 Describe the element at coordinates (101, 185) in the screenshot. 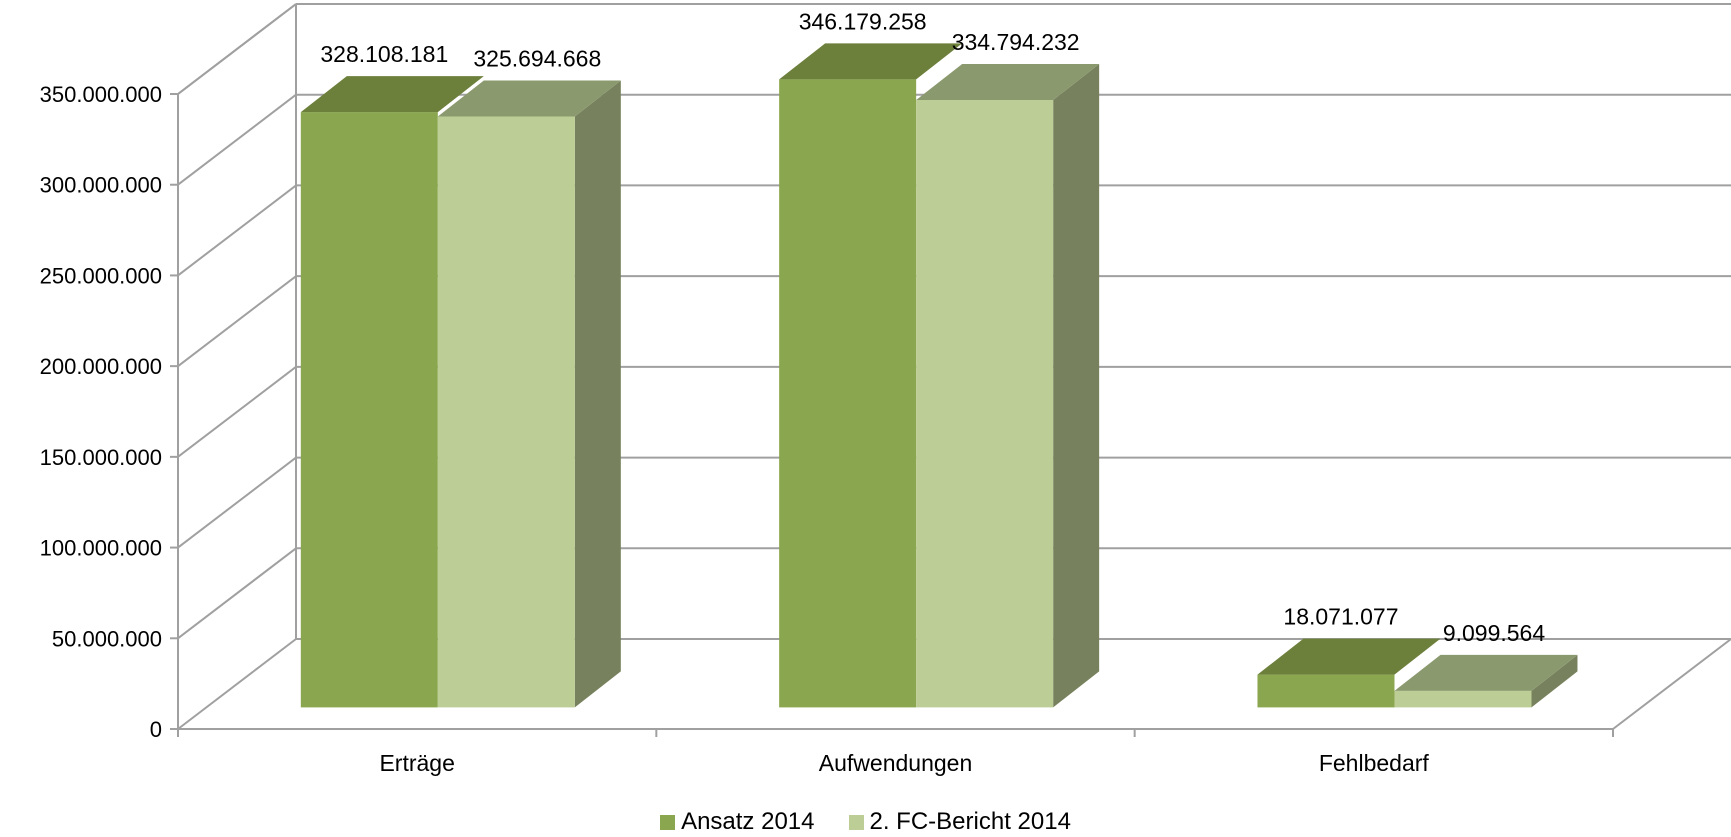

I see `y-tick-label: 300.000.000` at that location.